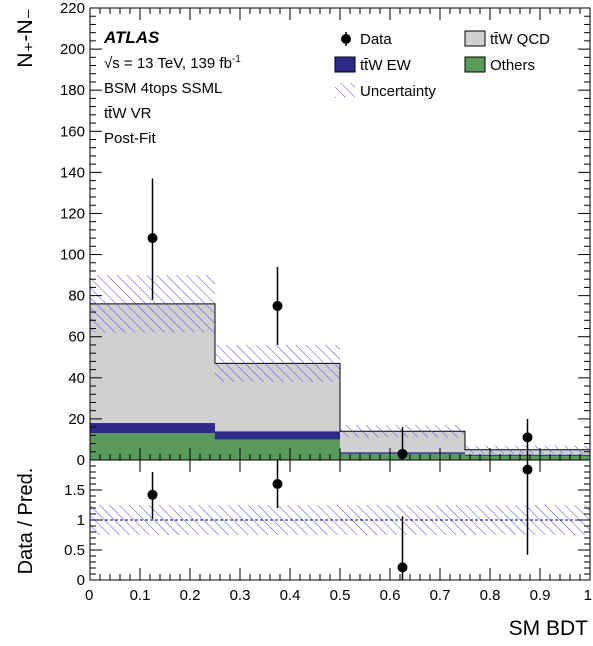  Describe the element at coordinates (340, 595) in the screenshot. I see `x-tick-label: 0.5` at that location.